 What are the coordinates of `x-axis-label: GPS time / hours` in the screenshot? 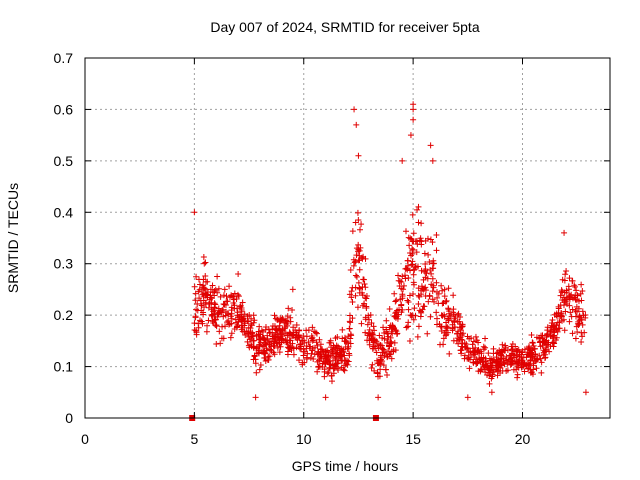 It's located at (345, 466).